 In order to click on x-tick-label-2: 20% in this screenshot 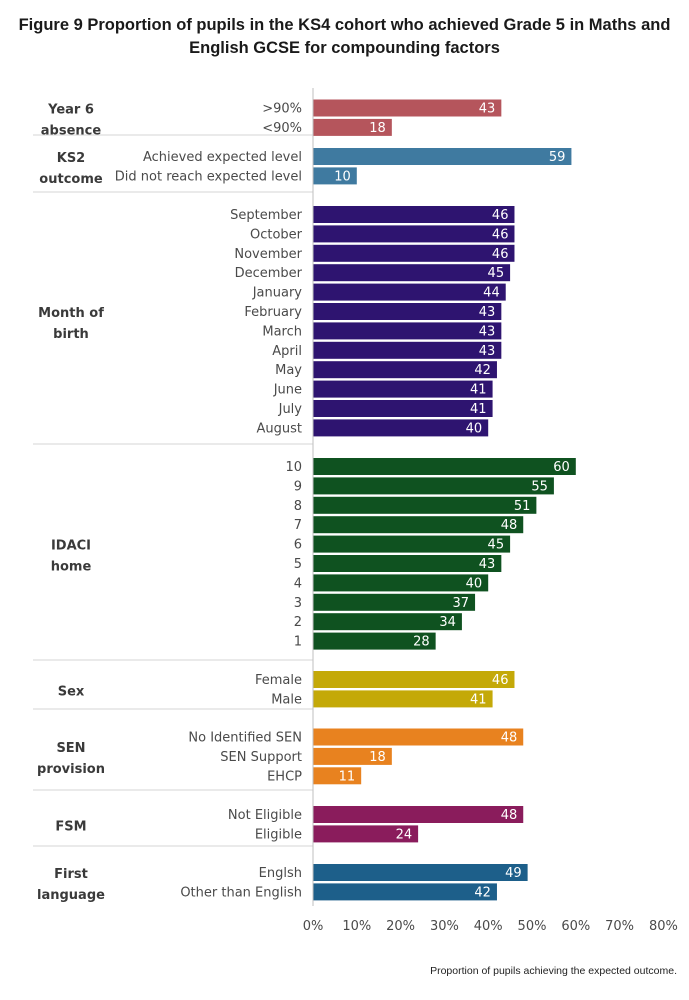, I will do `click(400, 926)`.